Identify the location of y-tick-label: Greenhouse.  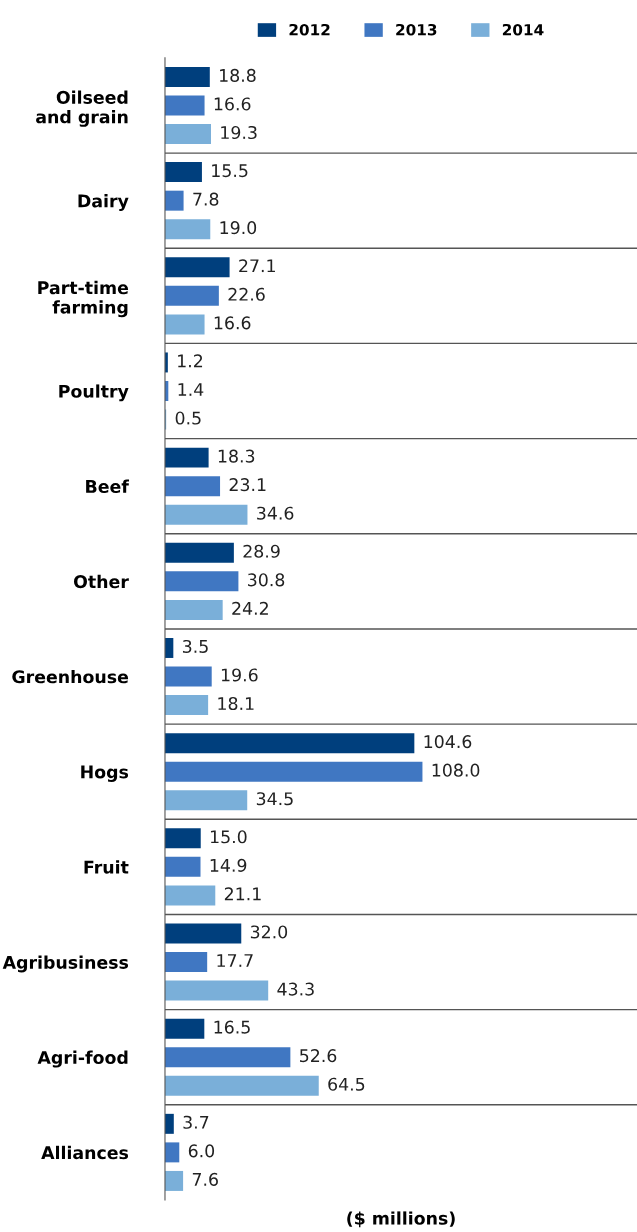
(70, 676).